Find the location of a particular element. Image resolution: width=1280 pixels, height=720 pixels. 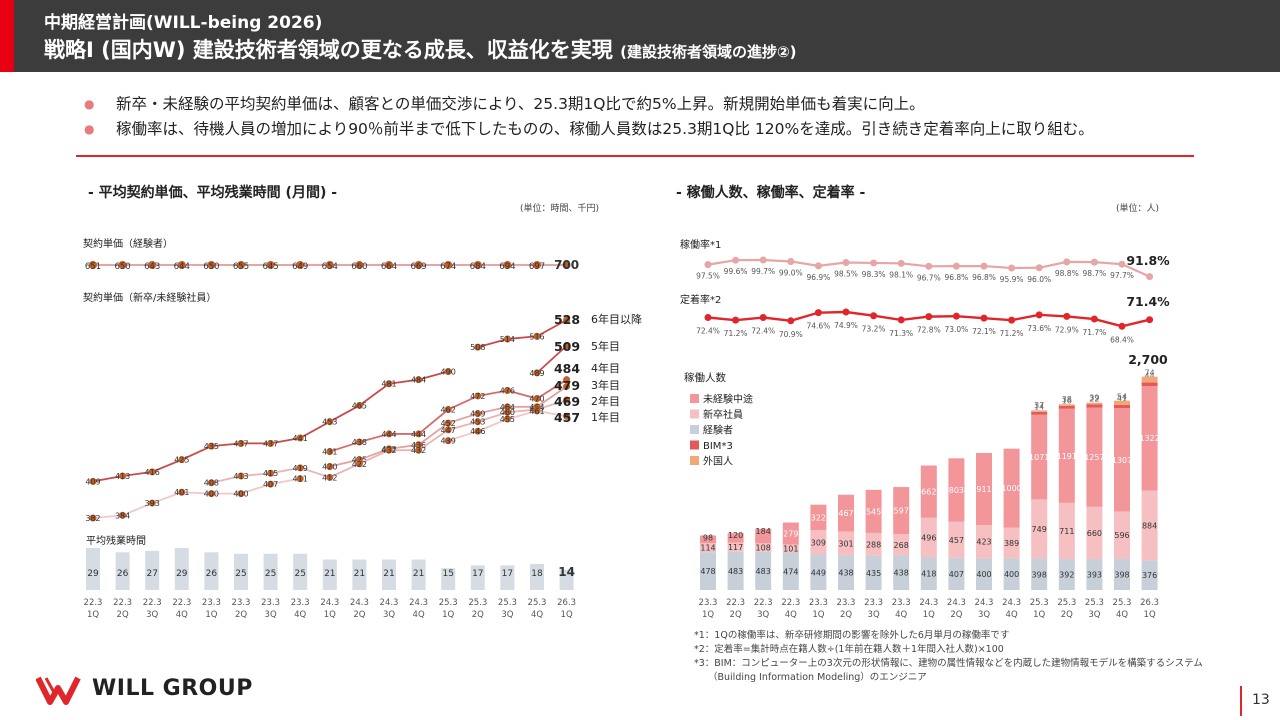

series-value: 419 is located at coordinates (300, 468).